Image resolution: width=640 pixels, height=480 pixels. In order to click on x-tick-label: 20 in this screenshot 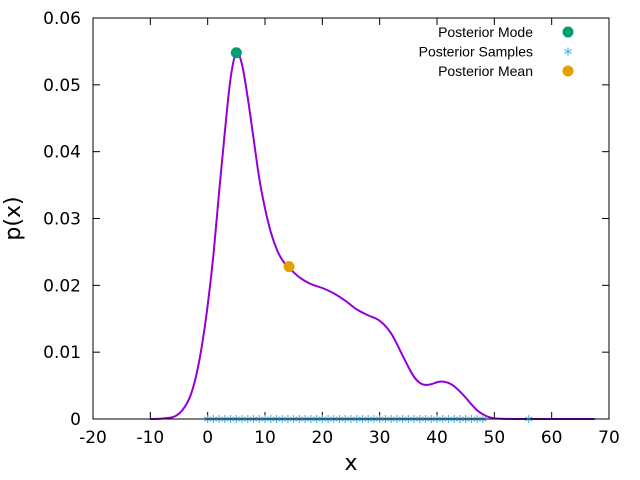, I will do `click(323, 438)`.